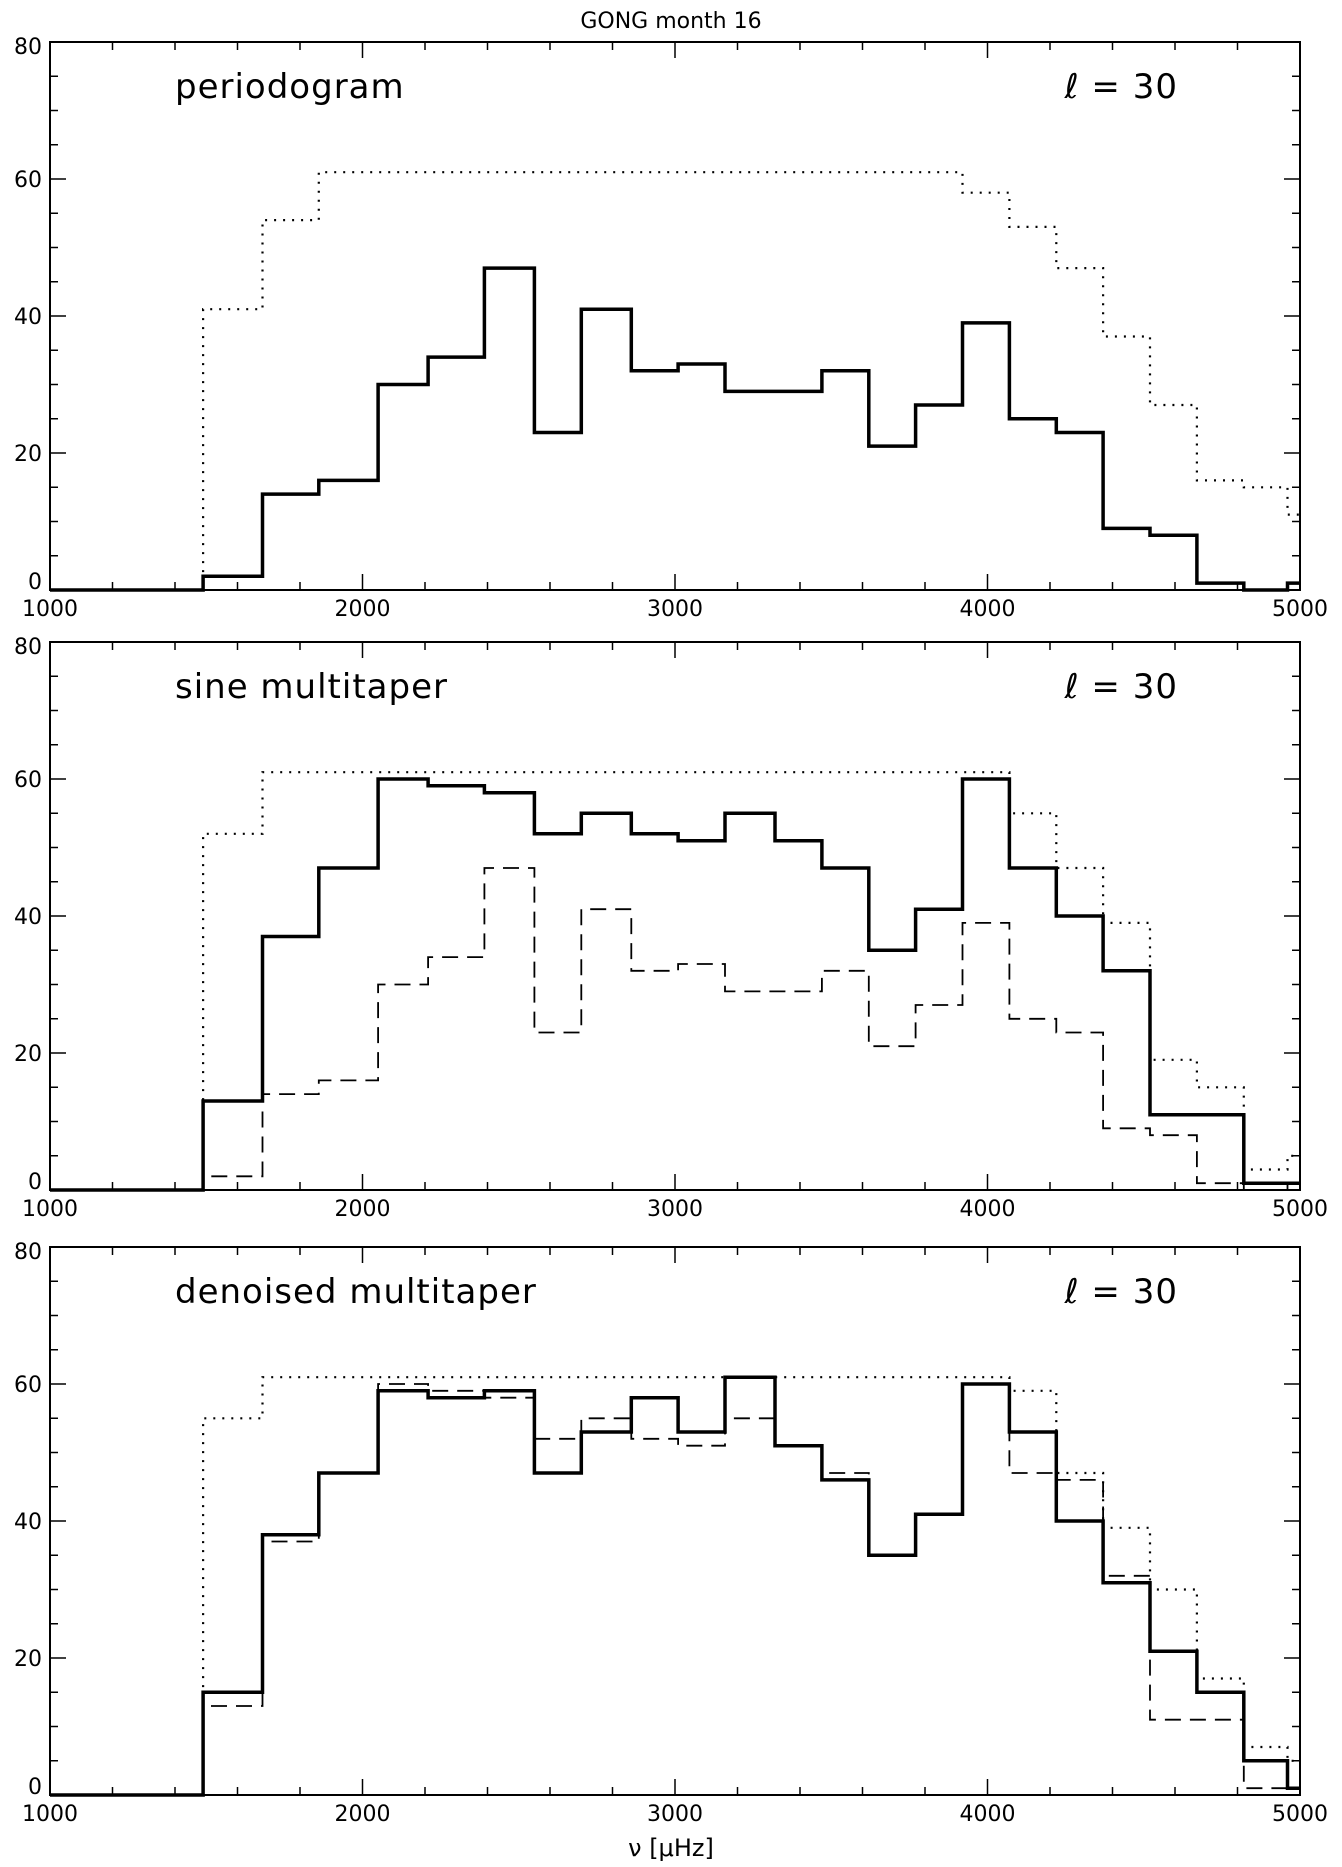 The image size is (1342, 1867). What do you see at coordinates (671, 1848) in the screenshot?
I see `x-axis-label: ν [μHz]` at bounding box center [671, 1848].